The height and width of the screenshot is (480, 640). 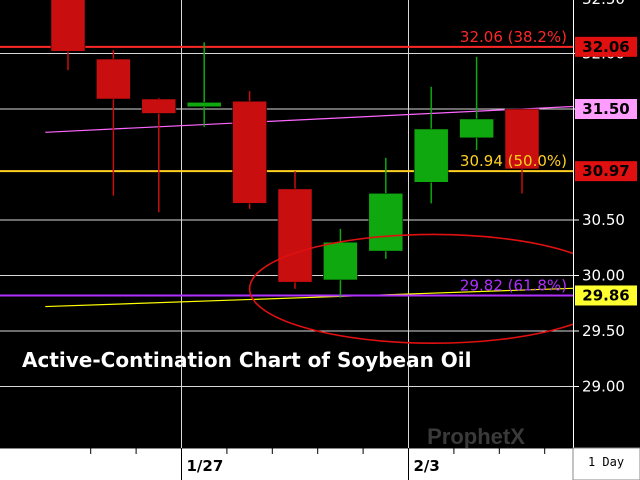 What do you see at coordinates (603, 276) in the screenshot?
I see `y-tick-label: 30.00` at bounding box center [603, 276].